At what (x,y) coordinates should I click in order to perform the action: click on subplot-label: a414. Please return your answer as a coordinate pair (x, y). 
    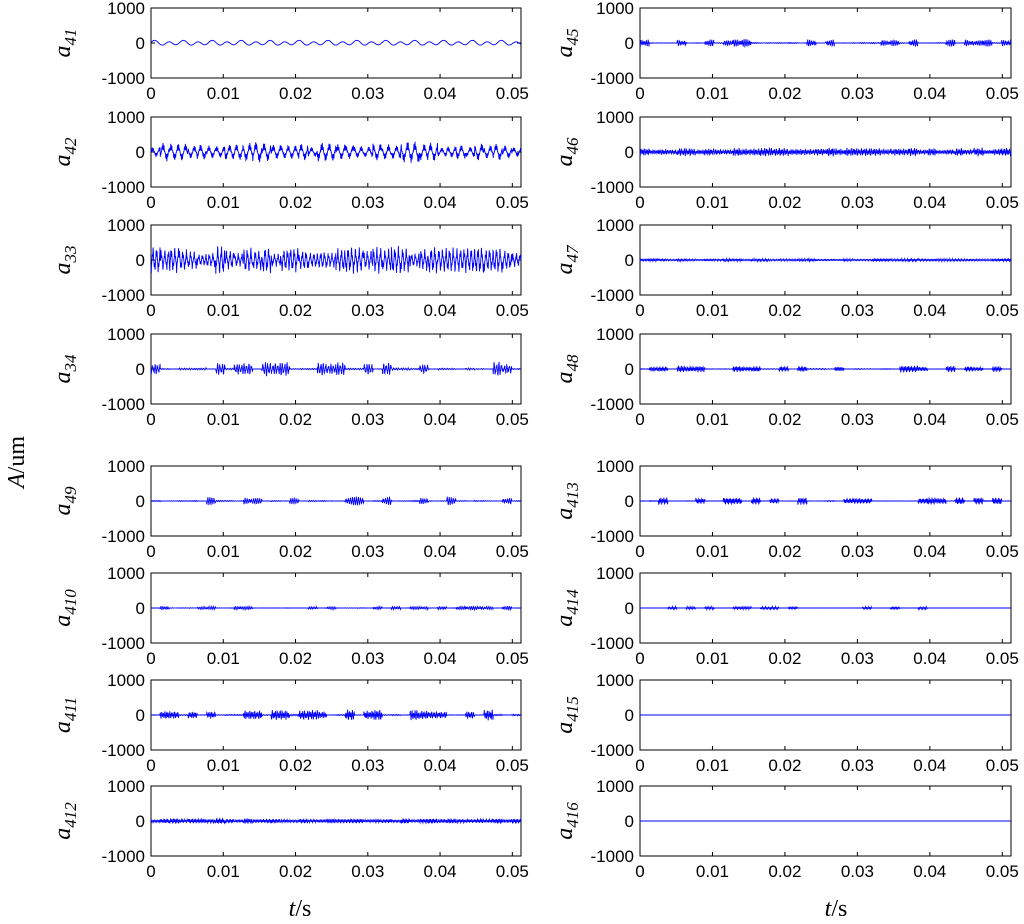
    Looking at the image, I should click on (567, 608).